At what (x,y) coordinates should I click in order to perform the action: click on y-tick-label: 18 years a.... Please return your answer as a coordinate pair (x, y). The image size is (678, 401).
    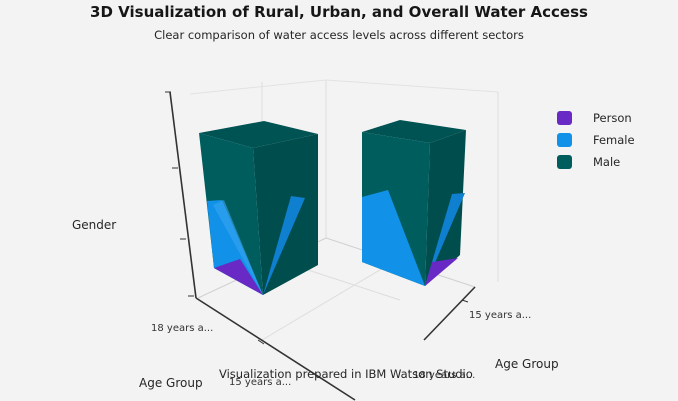
    Looking at the image, I should click on (444, 375).